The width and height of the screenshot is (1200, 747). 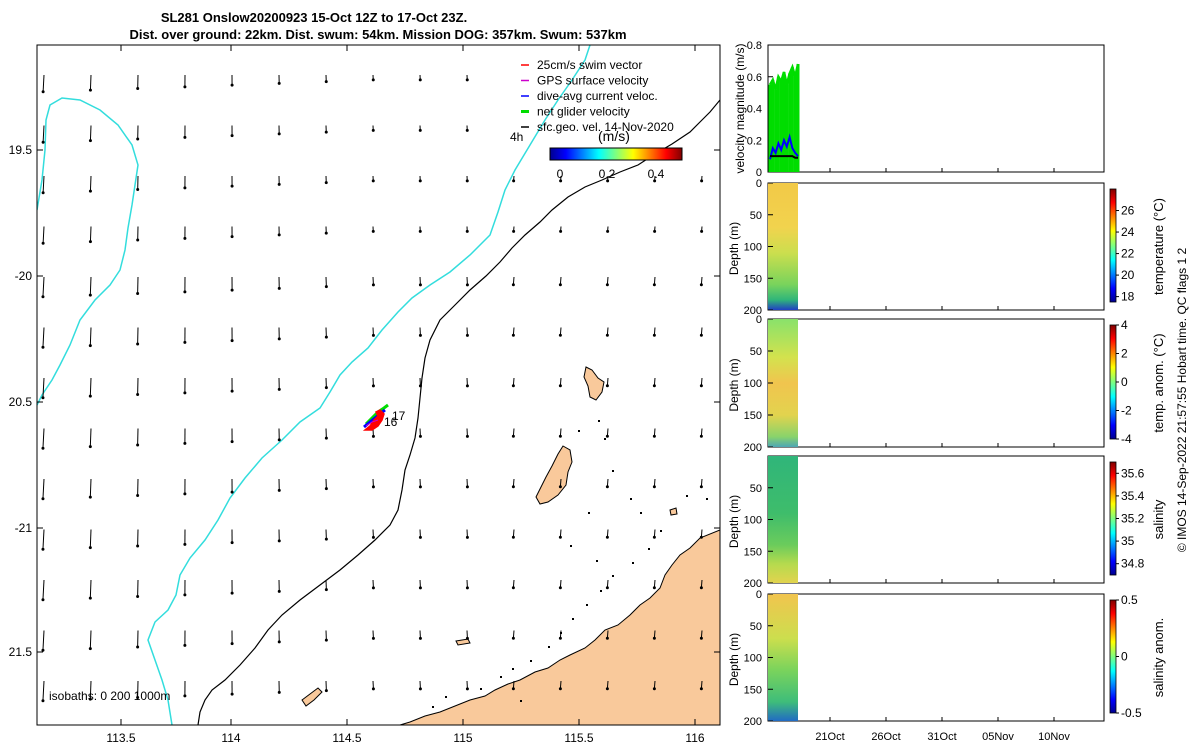 What do you see at coordinates (462, 738) in the screenshot?
I see `map-x-tick: 115` at bounding box center [462, 738].